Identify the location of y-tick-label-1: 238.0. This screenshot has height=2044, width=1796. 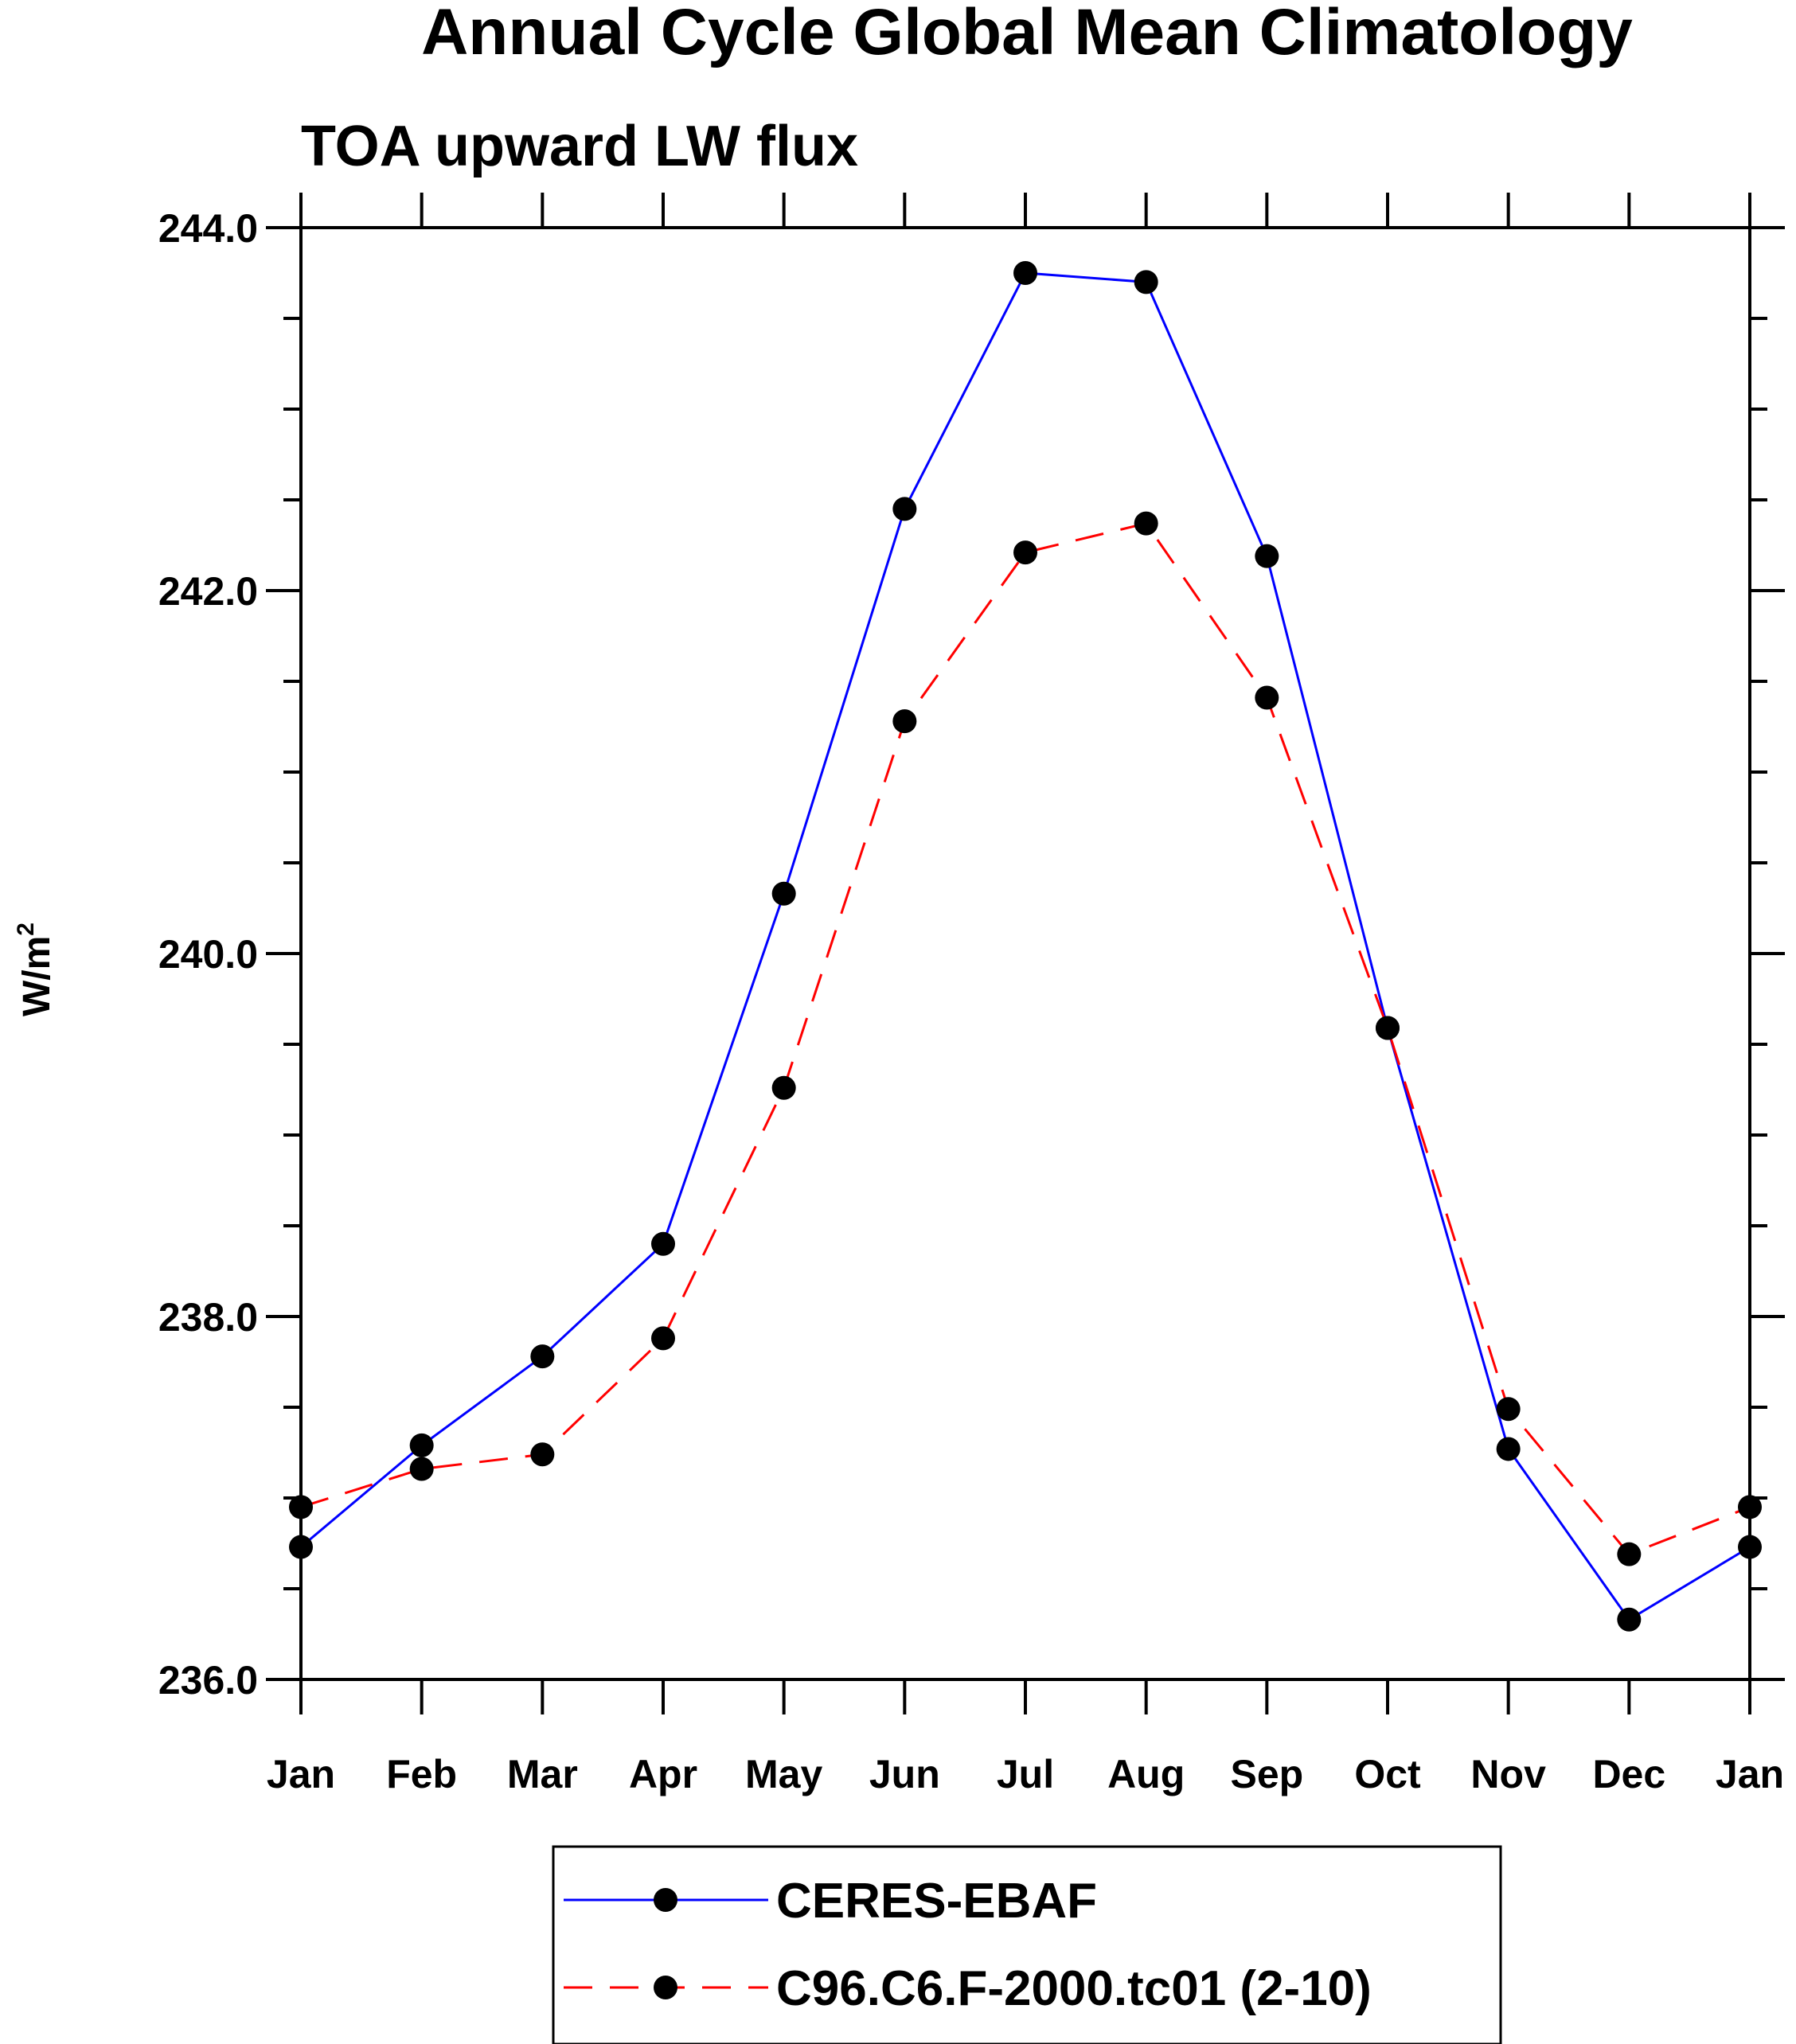
(208, 1318).